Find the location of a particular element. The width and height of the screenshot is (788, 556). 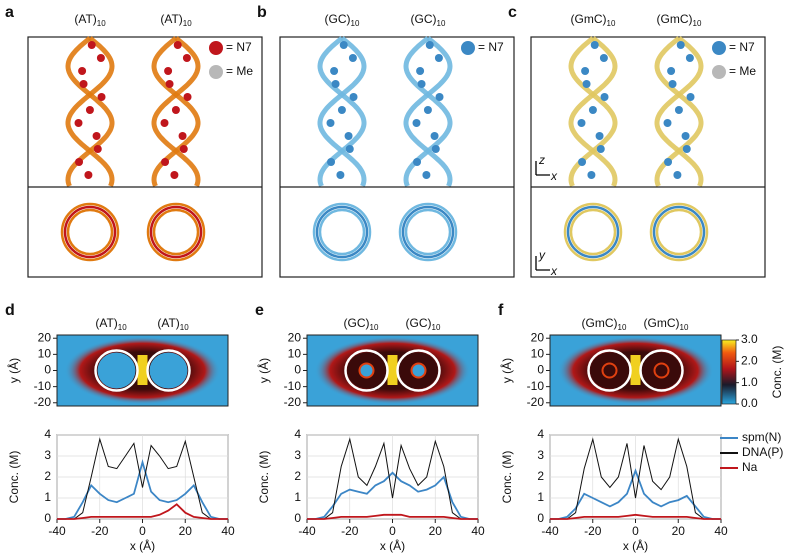

colorbar-tick-label: 2.0 is located at coordinates (749, 361).